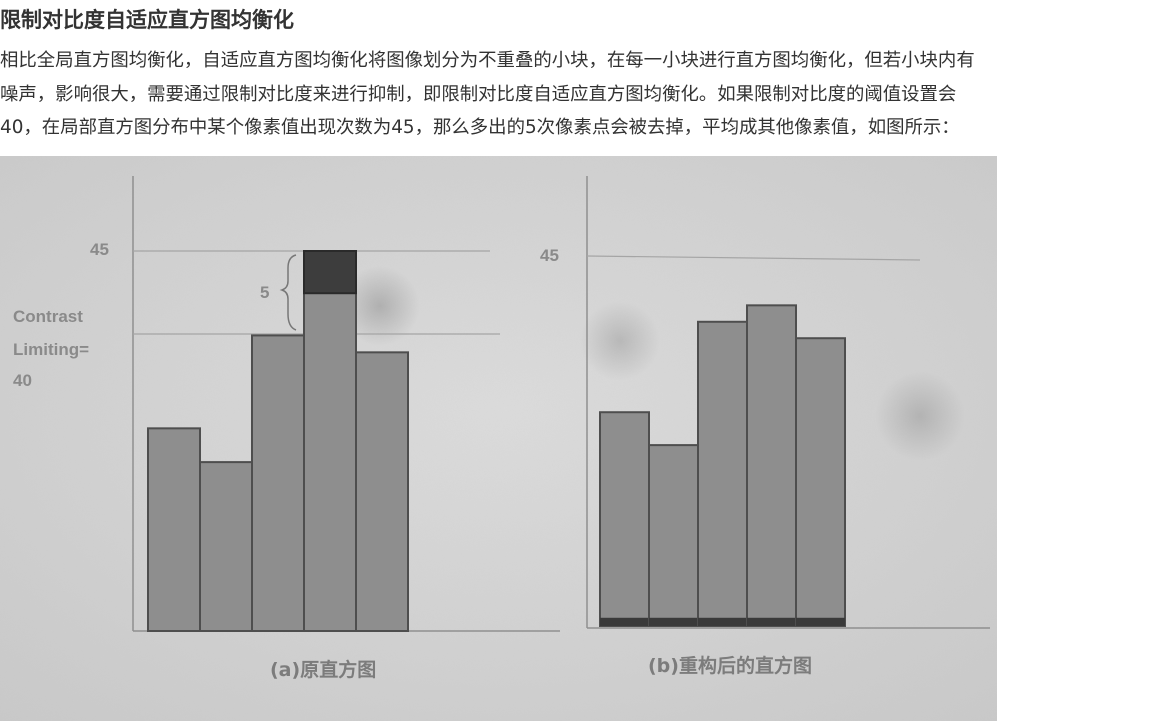 The image size is (1166, 721). Describe the element at coordinates (22, 380) in the screenshot. I see `limit-label-line-3: 40` at that location.